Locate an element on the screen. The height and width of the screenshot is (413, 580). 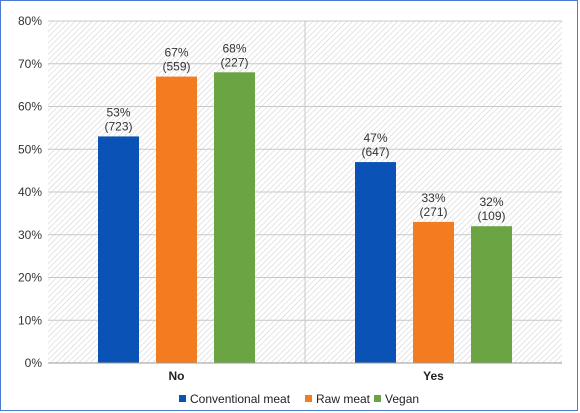
bar-conventional-meat-no is located at coordinates (118, 249).